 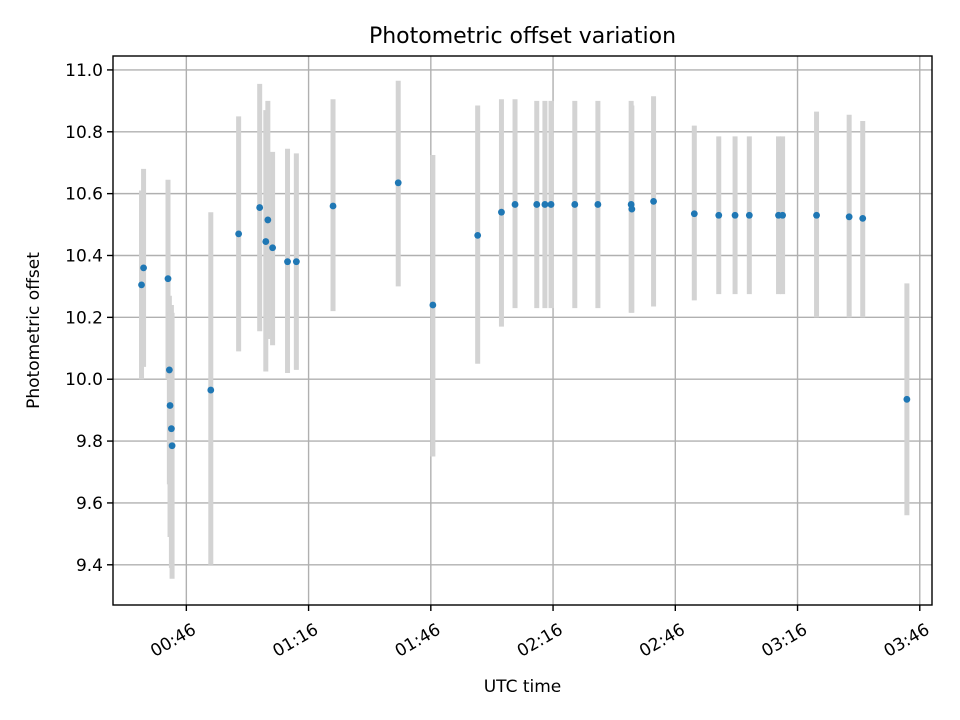 What do you see at coordinates (523, 687) in the screenshot?
I see `x-axis-label: UTC time` at bounding box center [523, 687].